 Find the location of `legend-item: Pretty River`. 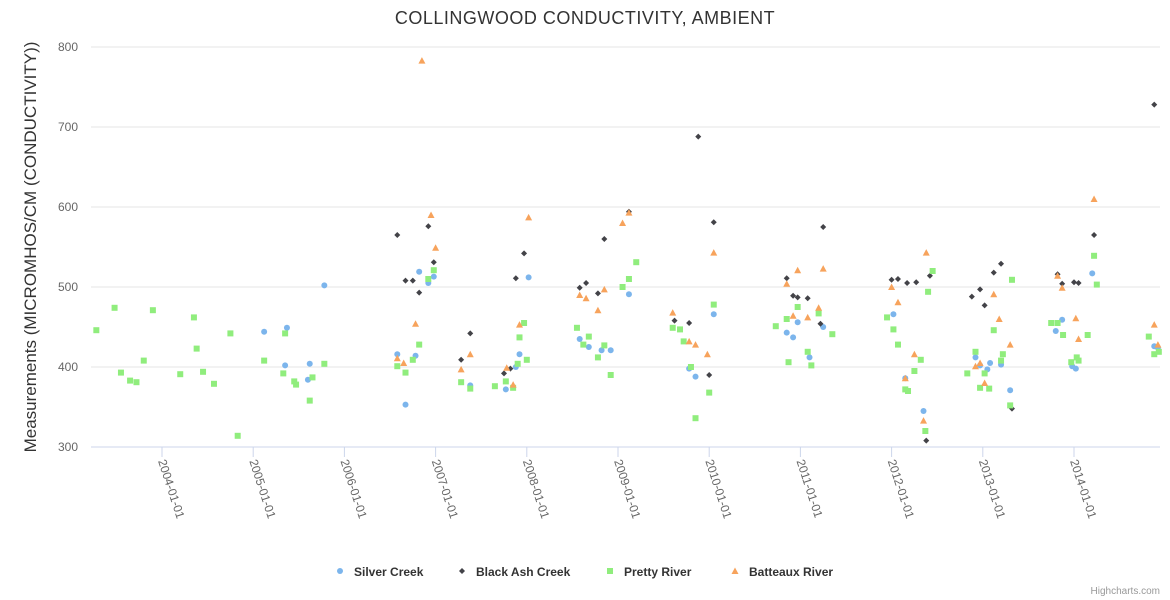

legend-item: Pretty River is located at coordinates (649, 572).